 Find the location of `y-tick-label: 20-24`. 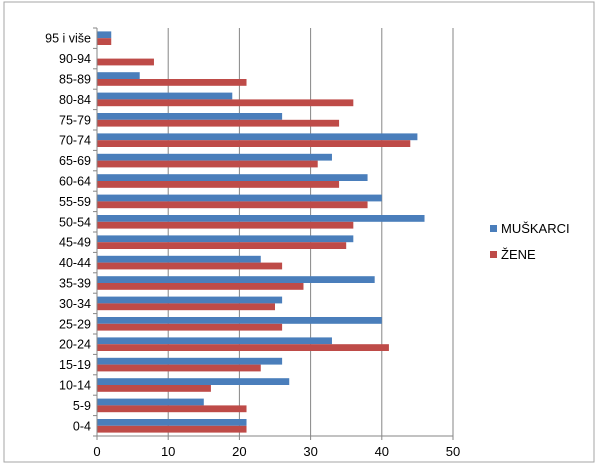

y-tick-label: 20-24 is located at coordinates (75, 345).